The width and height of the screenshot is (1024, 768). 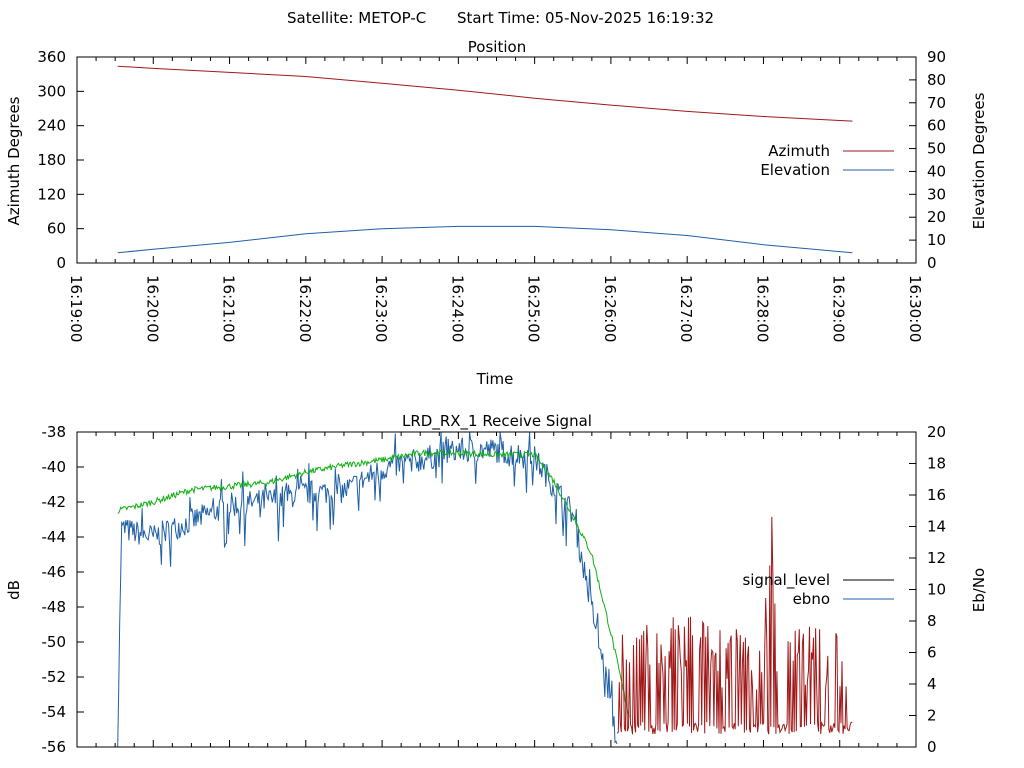 What do you see at coordinates (51, 160) in the screenshot?
I see `azimuth-axis-tick-label: 180` at bounding box center [51, 160].